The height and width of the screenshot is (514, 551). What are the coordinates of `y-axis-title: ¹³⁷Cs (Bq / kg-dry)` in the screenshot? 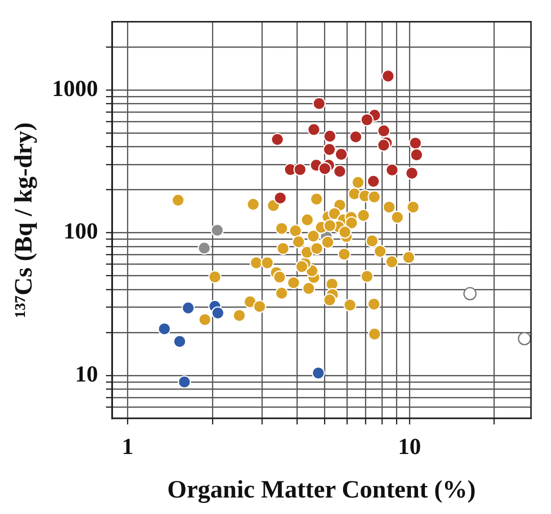 It's located at (24, 220).